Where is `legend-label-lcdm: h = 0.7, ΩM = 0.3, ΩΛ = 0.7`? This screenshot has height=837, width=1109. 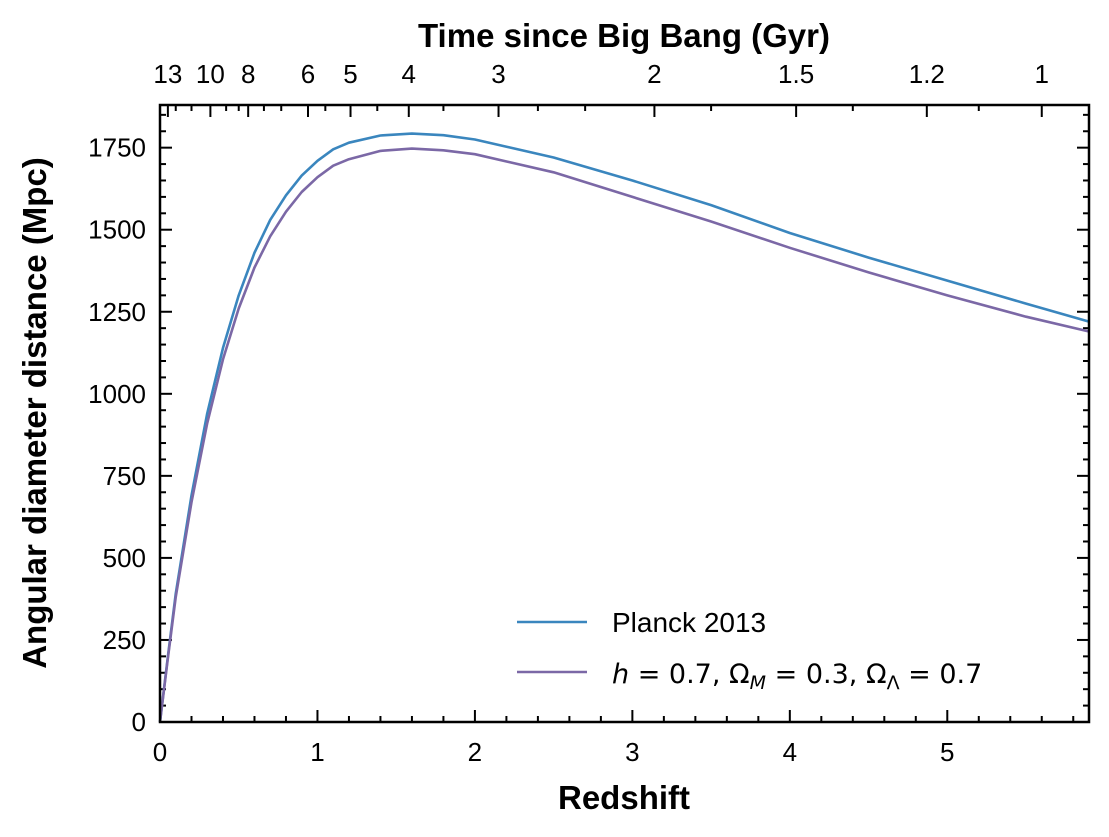
legend-label-lcdm: h = 0.7, ΩM = 0.3, ΩΛ = 0.7 is located at coordinates (797, 676).